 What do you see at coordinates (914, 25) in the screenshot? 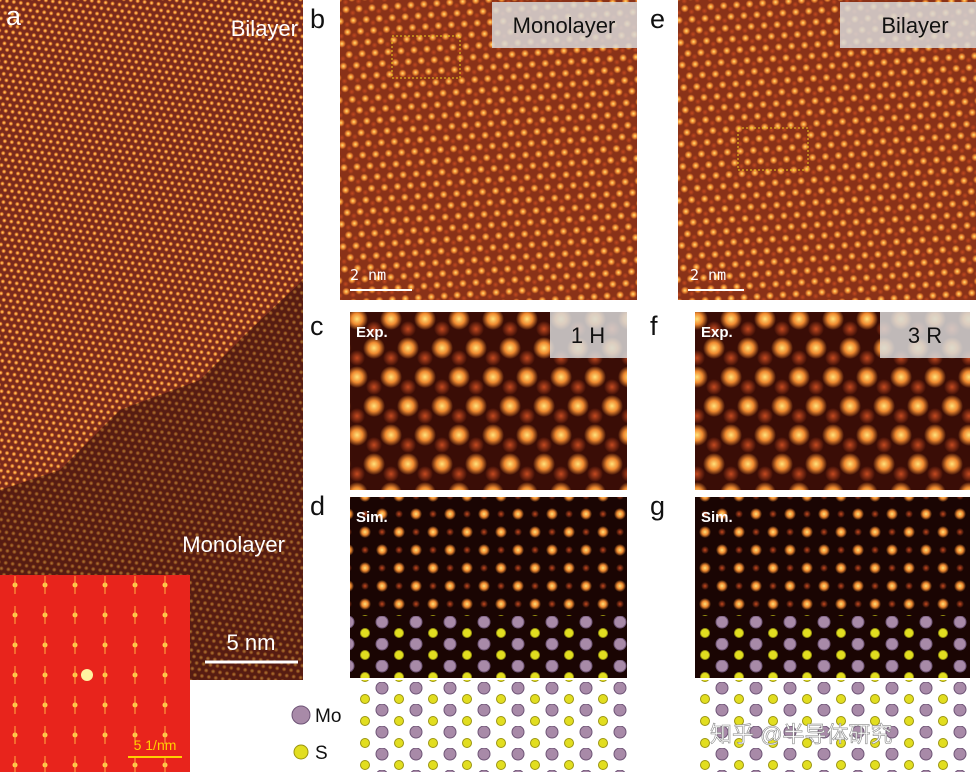
I see `tag: Bilayer` at bounding box center [914, 25].